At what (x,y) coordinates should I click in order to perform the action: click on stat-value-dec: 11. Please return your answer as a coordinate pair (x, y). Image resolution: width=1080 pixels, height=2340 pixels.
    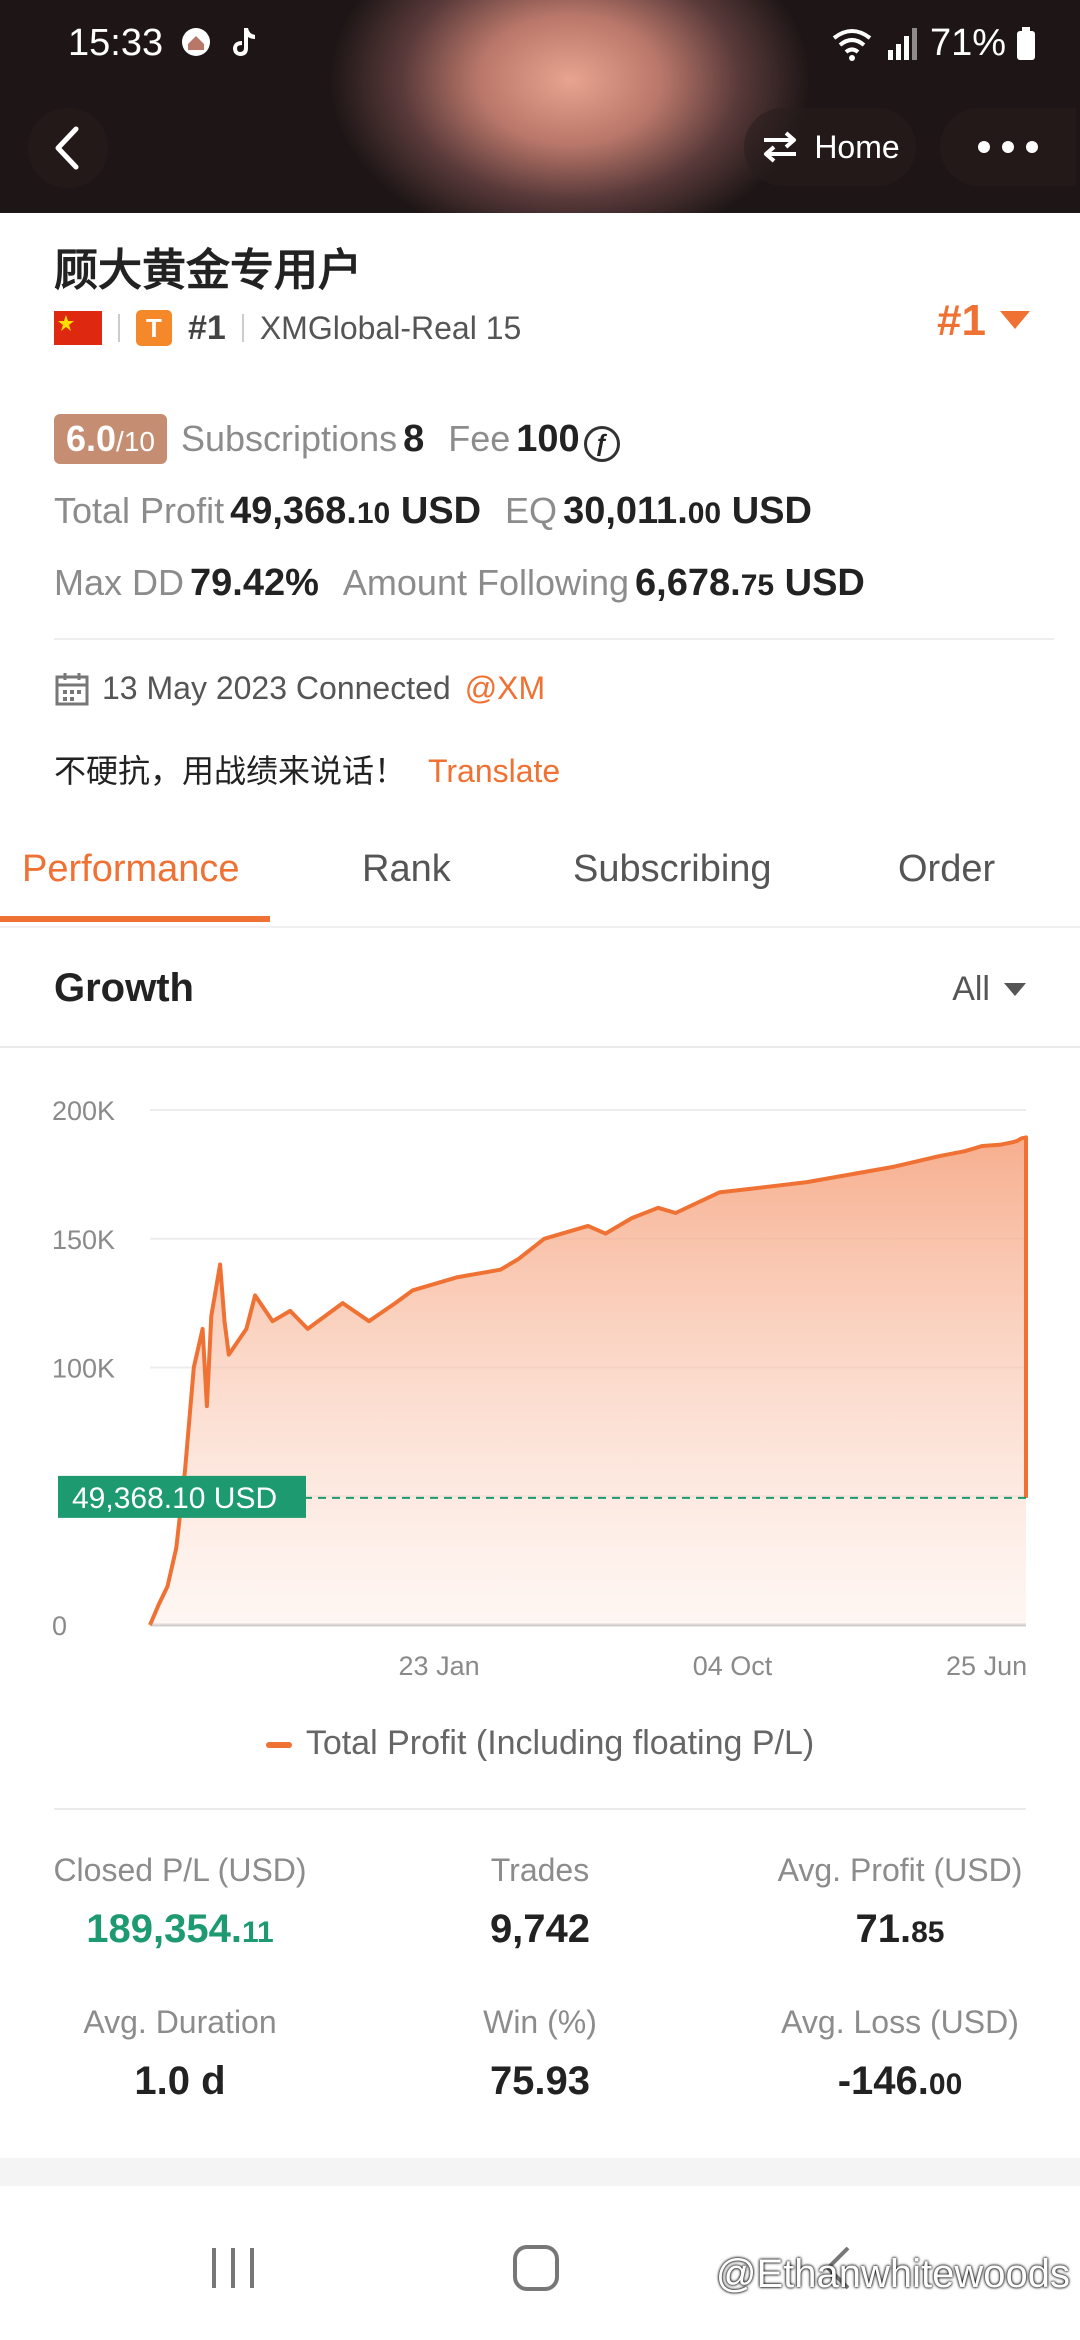
    Looking at the image, I should click on (257, 1932).